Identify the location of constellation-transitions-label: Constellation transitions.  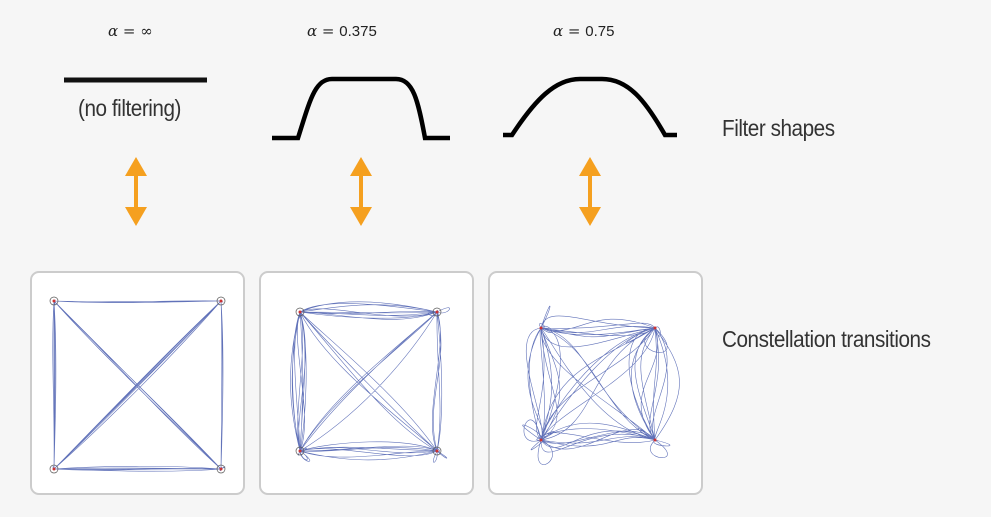
(826, 339).